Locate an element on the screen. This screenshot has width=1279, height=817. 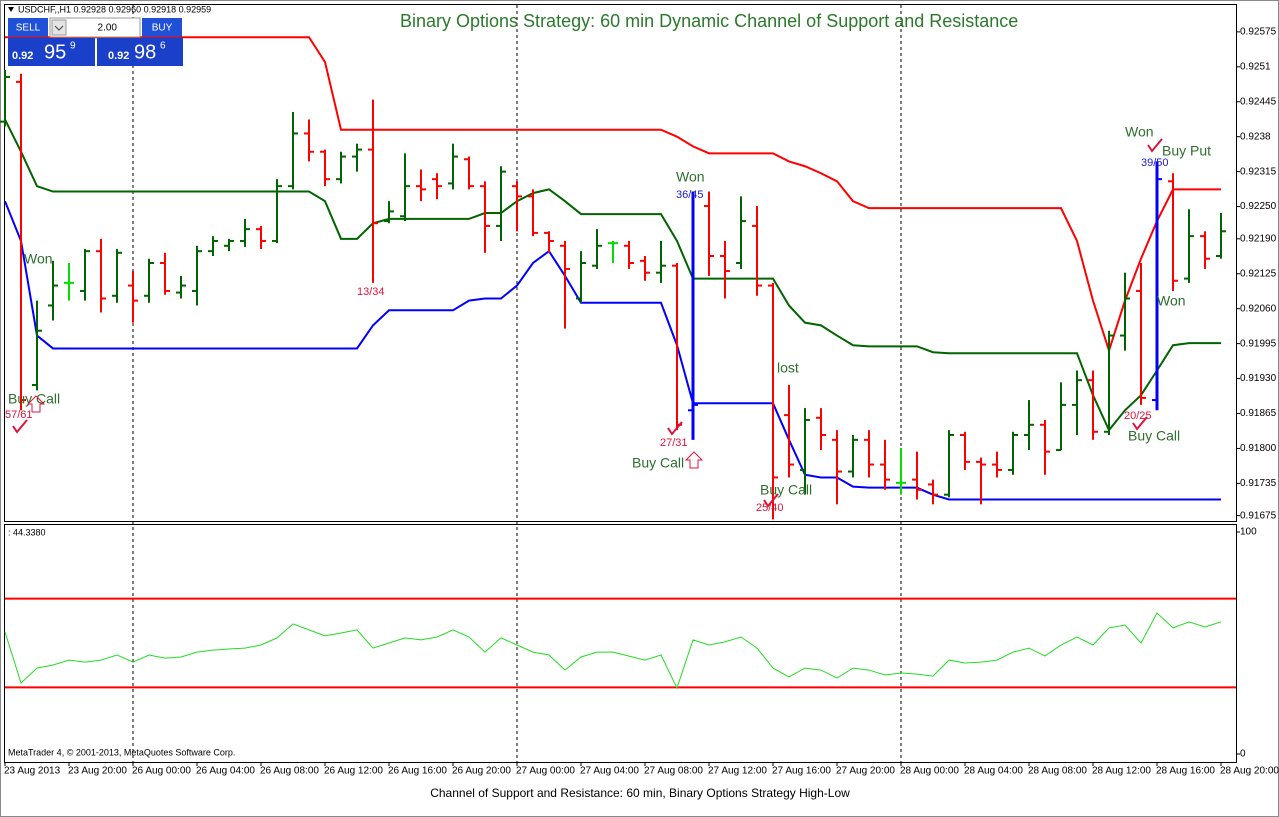
buy-label: BUY is located at coordinates (162, 28).